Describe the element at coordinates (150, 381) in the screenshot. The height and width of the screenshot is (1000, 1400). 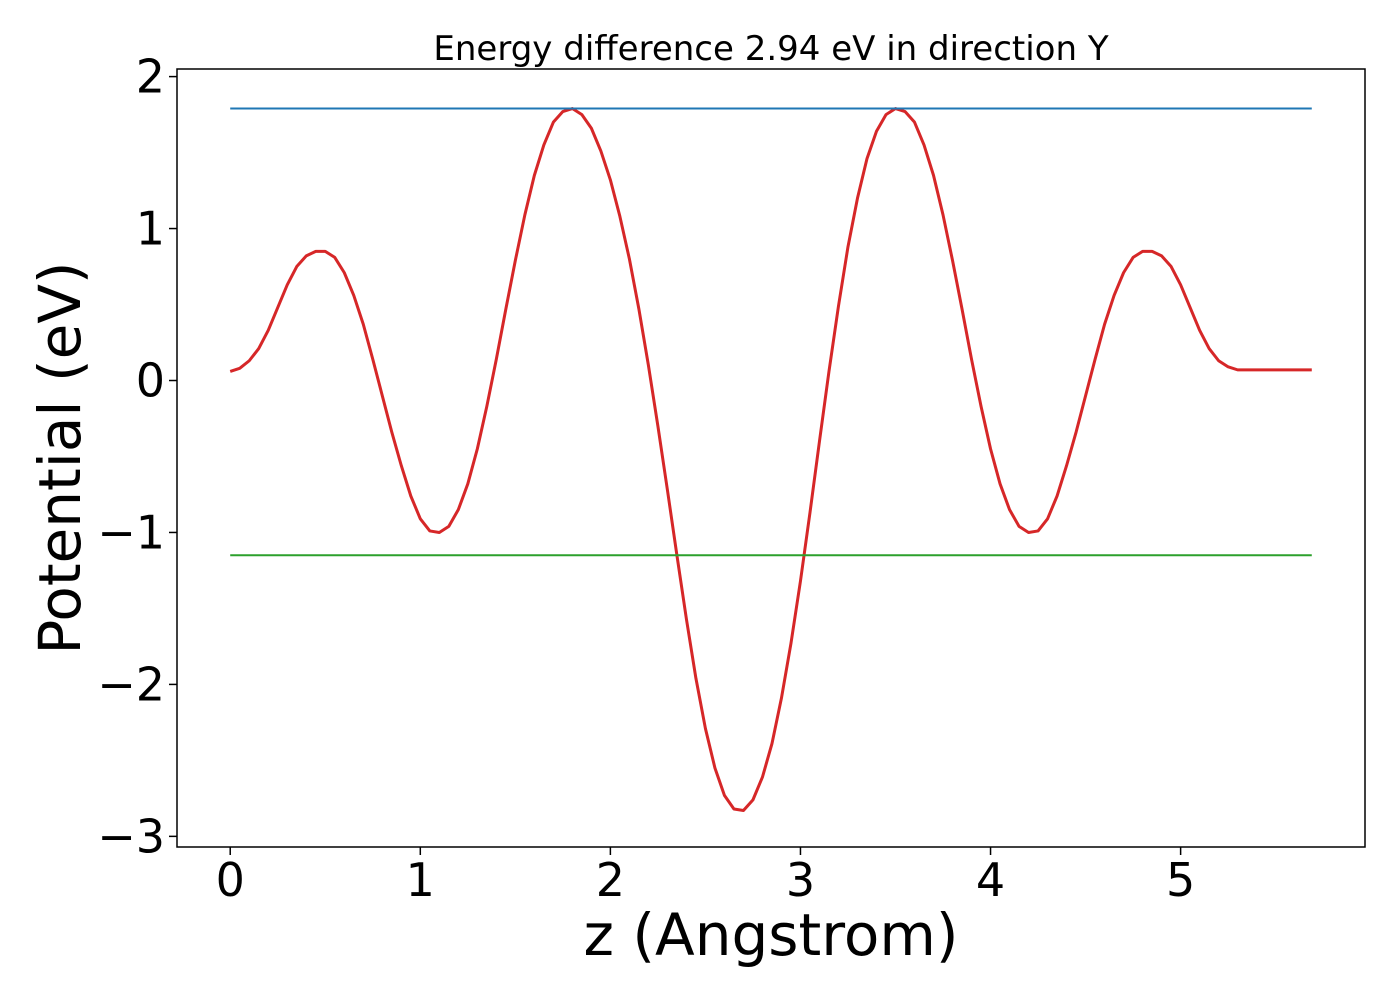
I see `y-tick-label: 0` at that location.